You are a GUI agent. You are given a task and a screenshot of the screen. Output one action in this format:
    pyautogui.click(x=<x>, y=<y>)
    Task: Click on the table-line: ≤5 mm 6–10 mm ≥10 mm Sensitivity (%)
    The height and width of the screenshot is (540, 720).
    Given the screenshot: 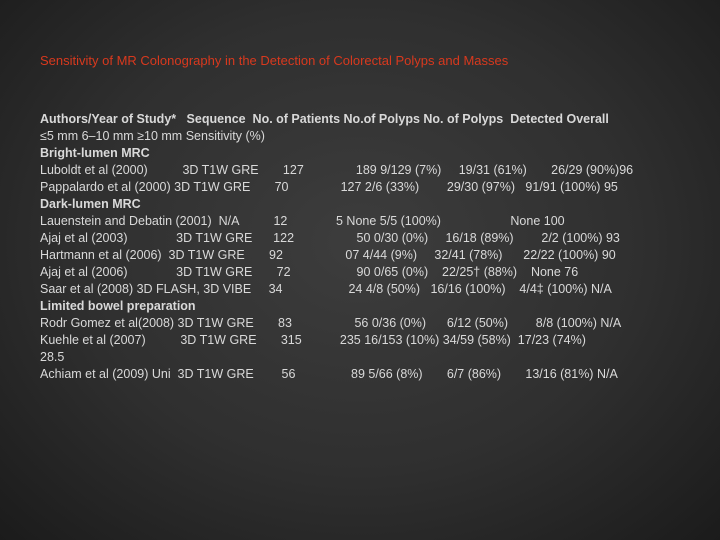 What is the action you would take?
    pyautogui.click(x=152, y=136)
    